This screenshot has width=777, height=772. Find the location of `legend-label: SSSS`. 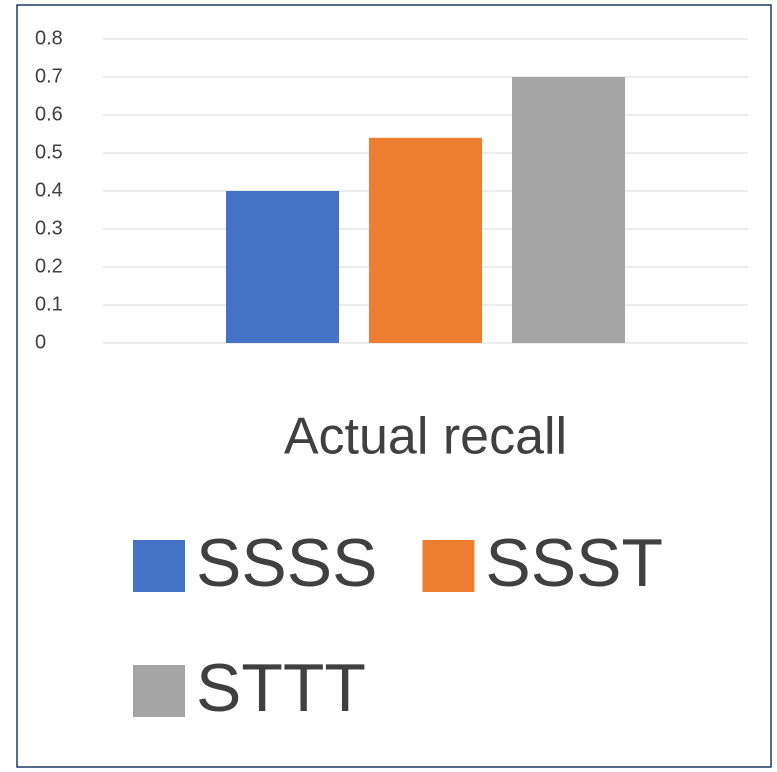

legend-label: SSSS is located at coordinates (286, 563).